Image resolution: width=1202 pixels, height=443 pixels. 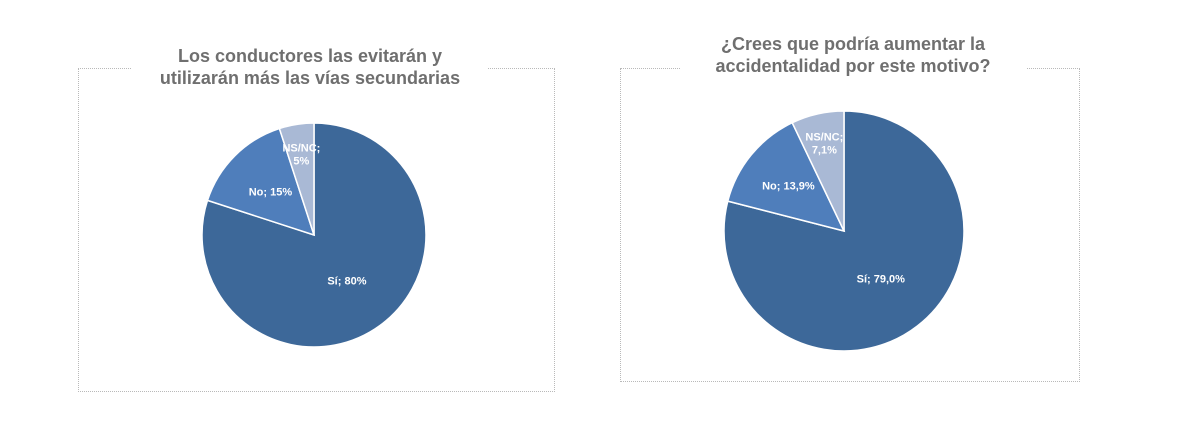 I want to click on chart-title-1-line-1: Los conductores las evitarán y, so click(x=310, y=56).